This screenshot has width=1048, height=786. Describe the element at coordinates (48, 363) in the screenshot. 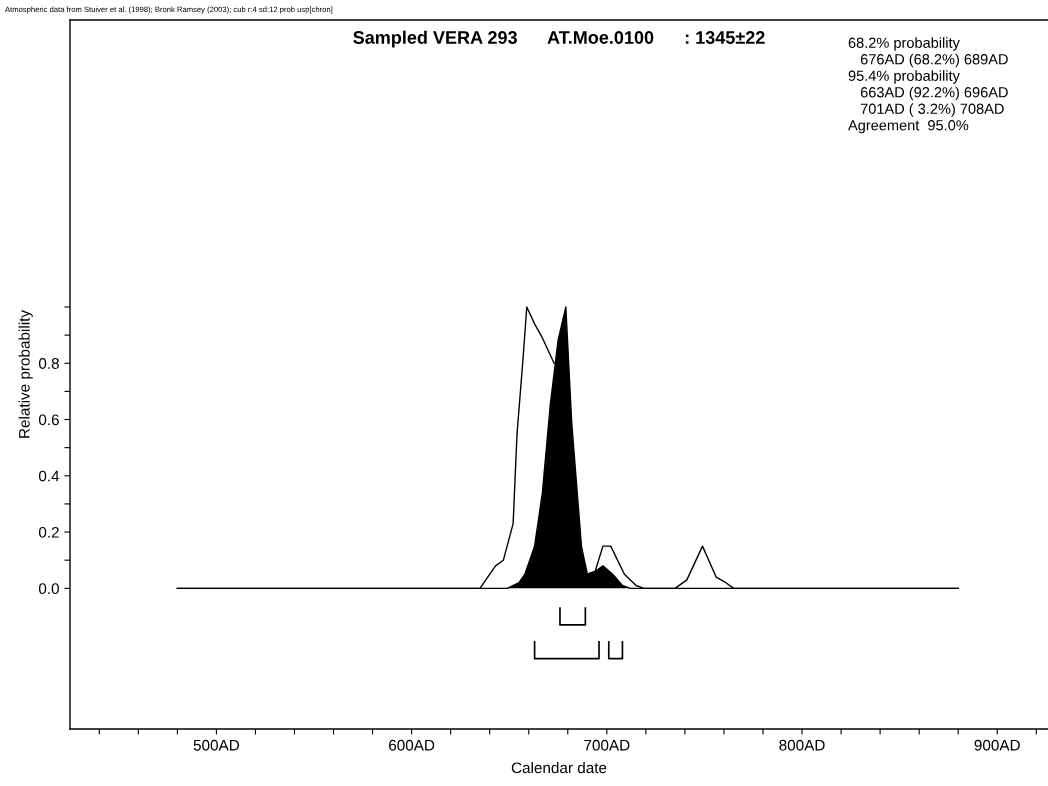

I see `y-tick-label: 0.8` at that location.